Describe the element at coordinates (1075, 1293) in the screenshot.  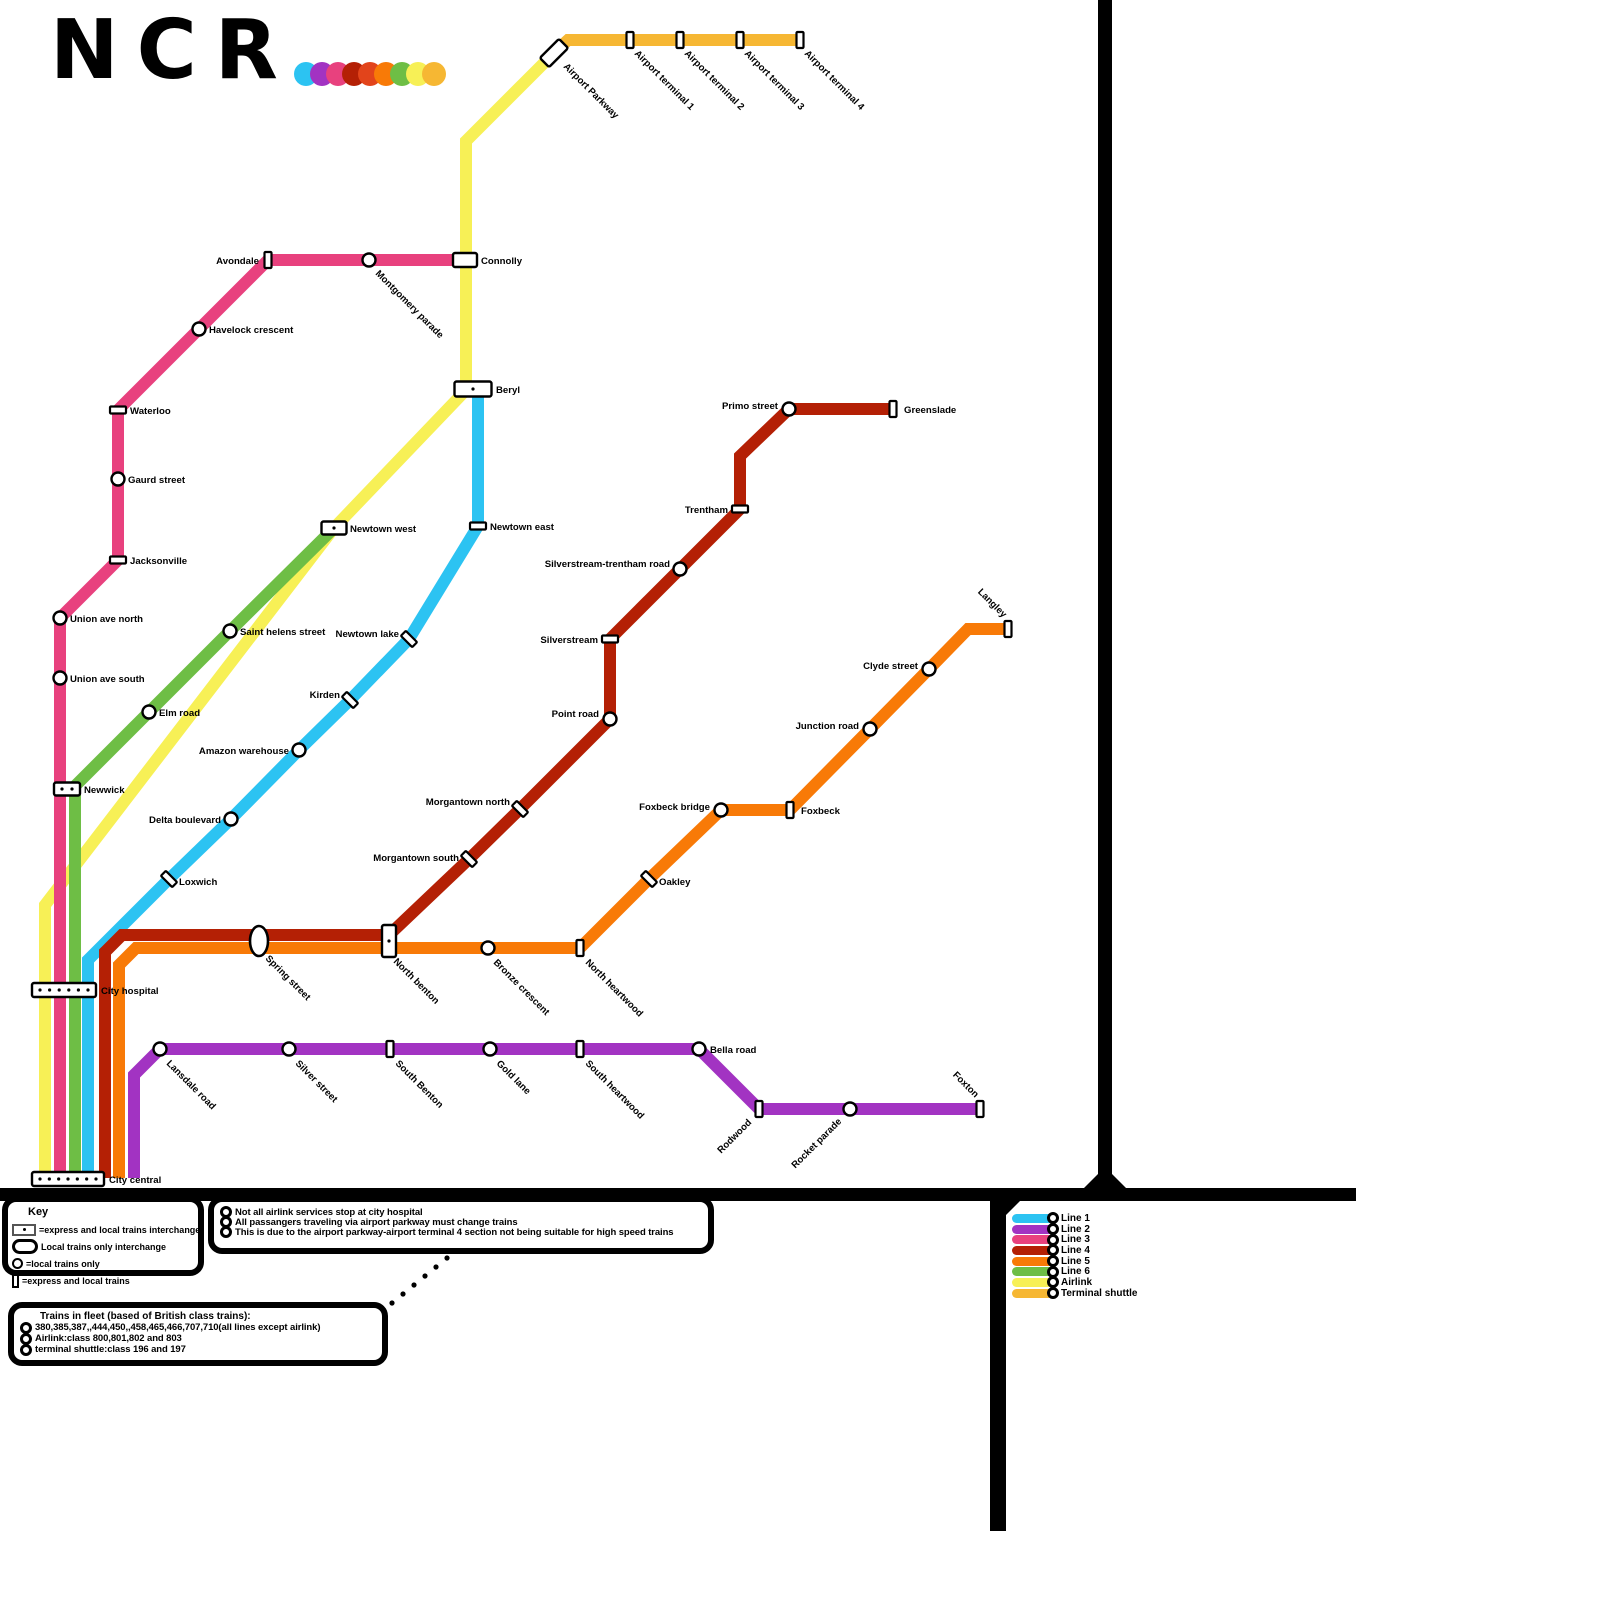
I see `legend-item-terminal-shuttle: Terminal shuttle` at that location.